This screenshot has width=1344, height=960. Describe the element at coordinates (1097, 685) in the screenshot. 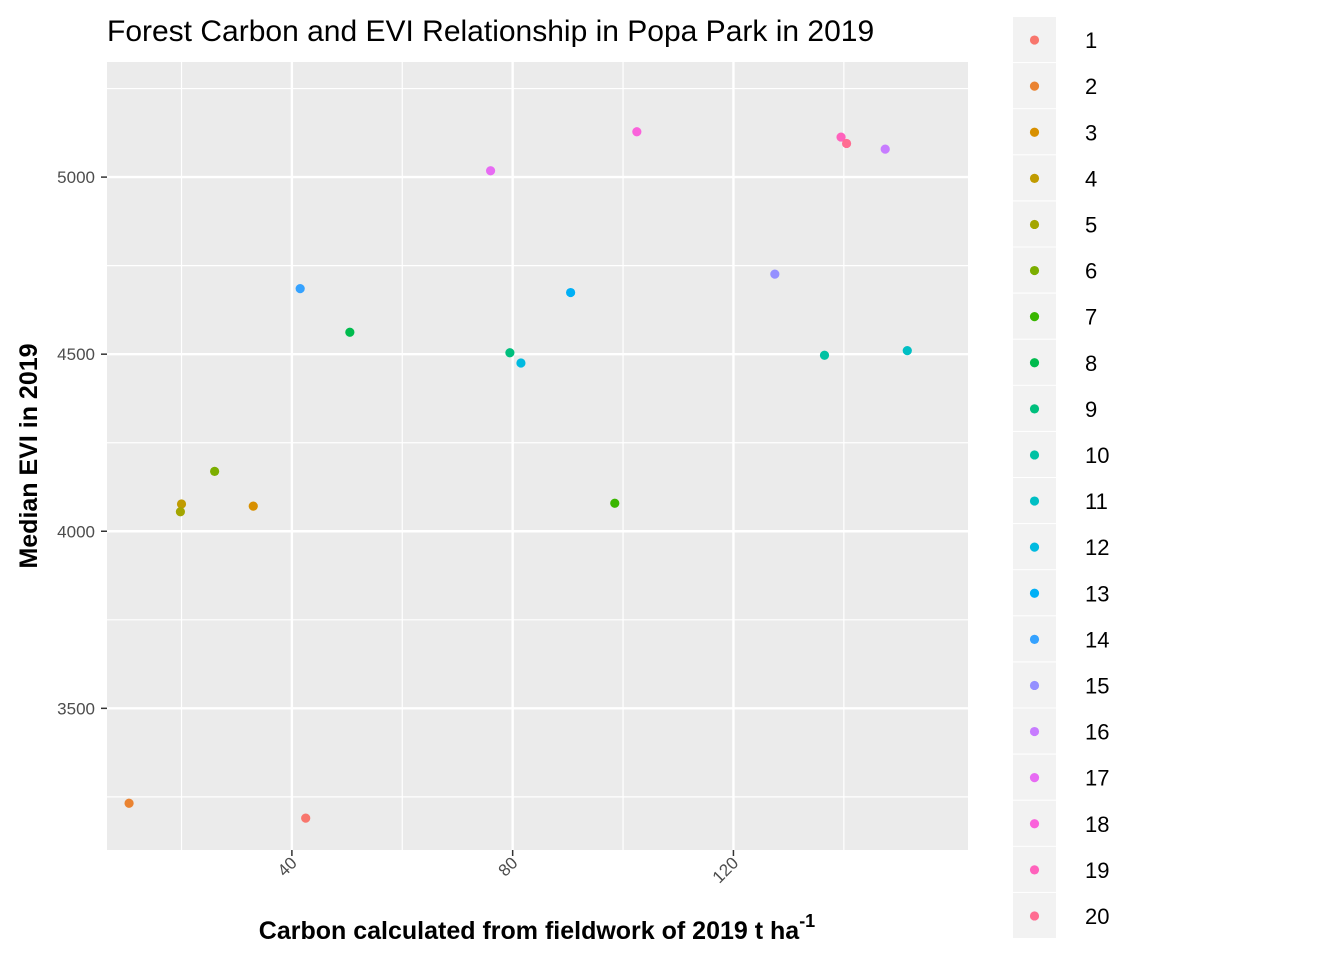

I see `legend-label-15: 15` at that location.